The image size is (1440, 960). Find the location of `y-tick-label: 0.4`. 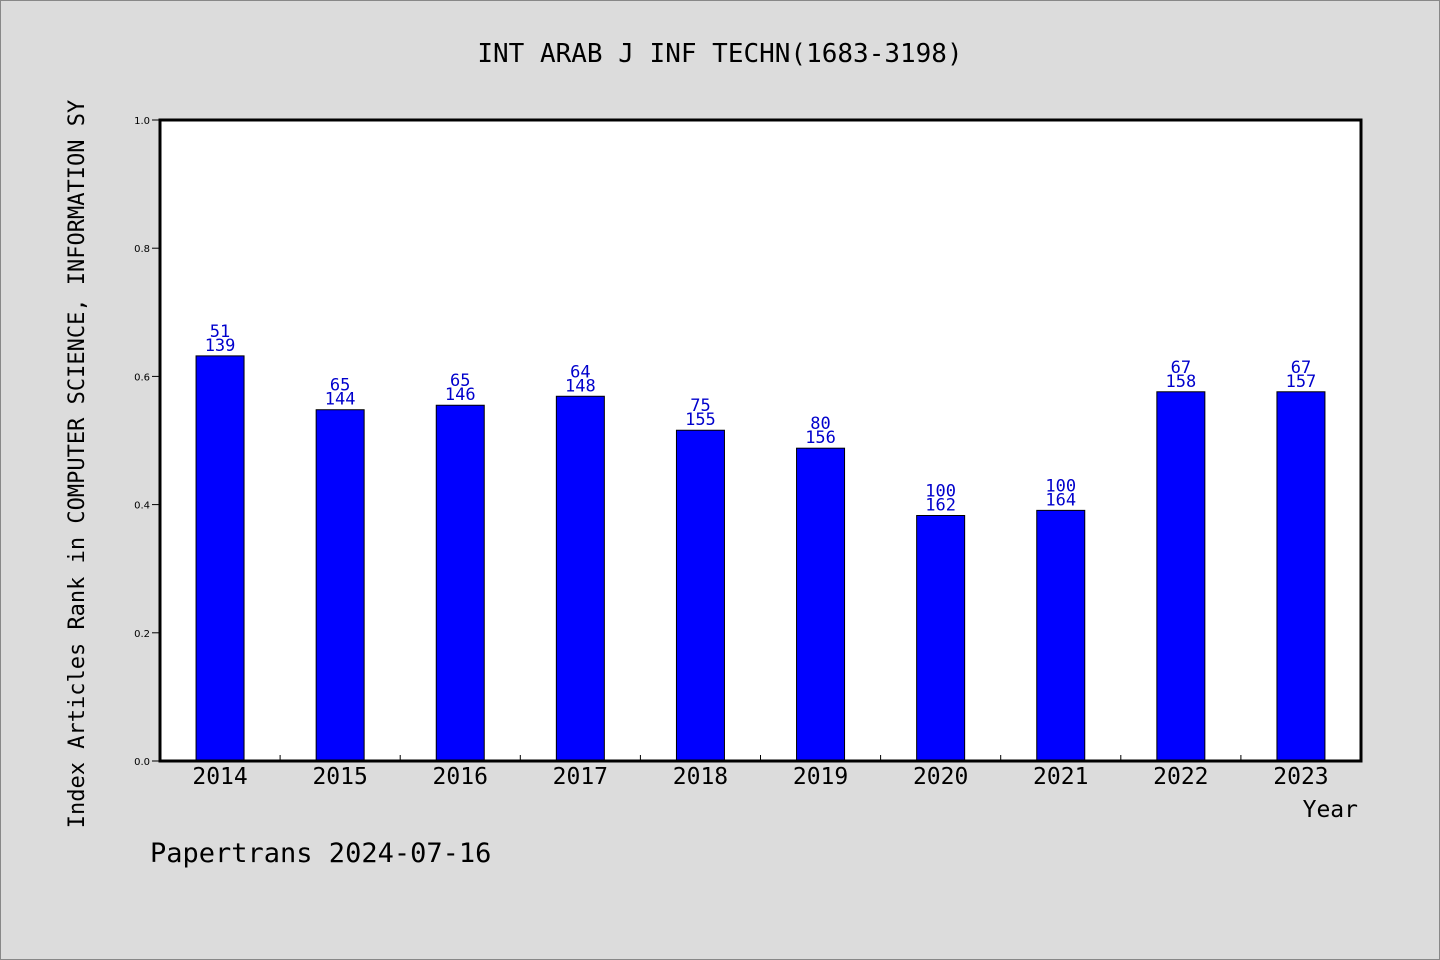

y-tick-label: 0.4 is located at coordinates (142, 506).